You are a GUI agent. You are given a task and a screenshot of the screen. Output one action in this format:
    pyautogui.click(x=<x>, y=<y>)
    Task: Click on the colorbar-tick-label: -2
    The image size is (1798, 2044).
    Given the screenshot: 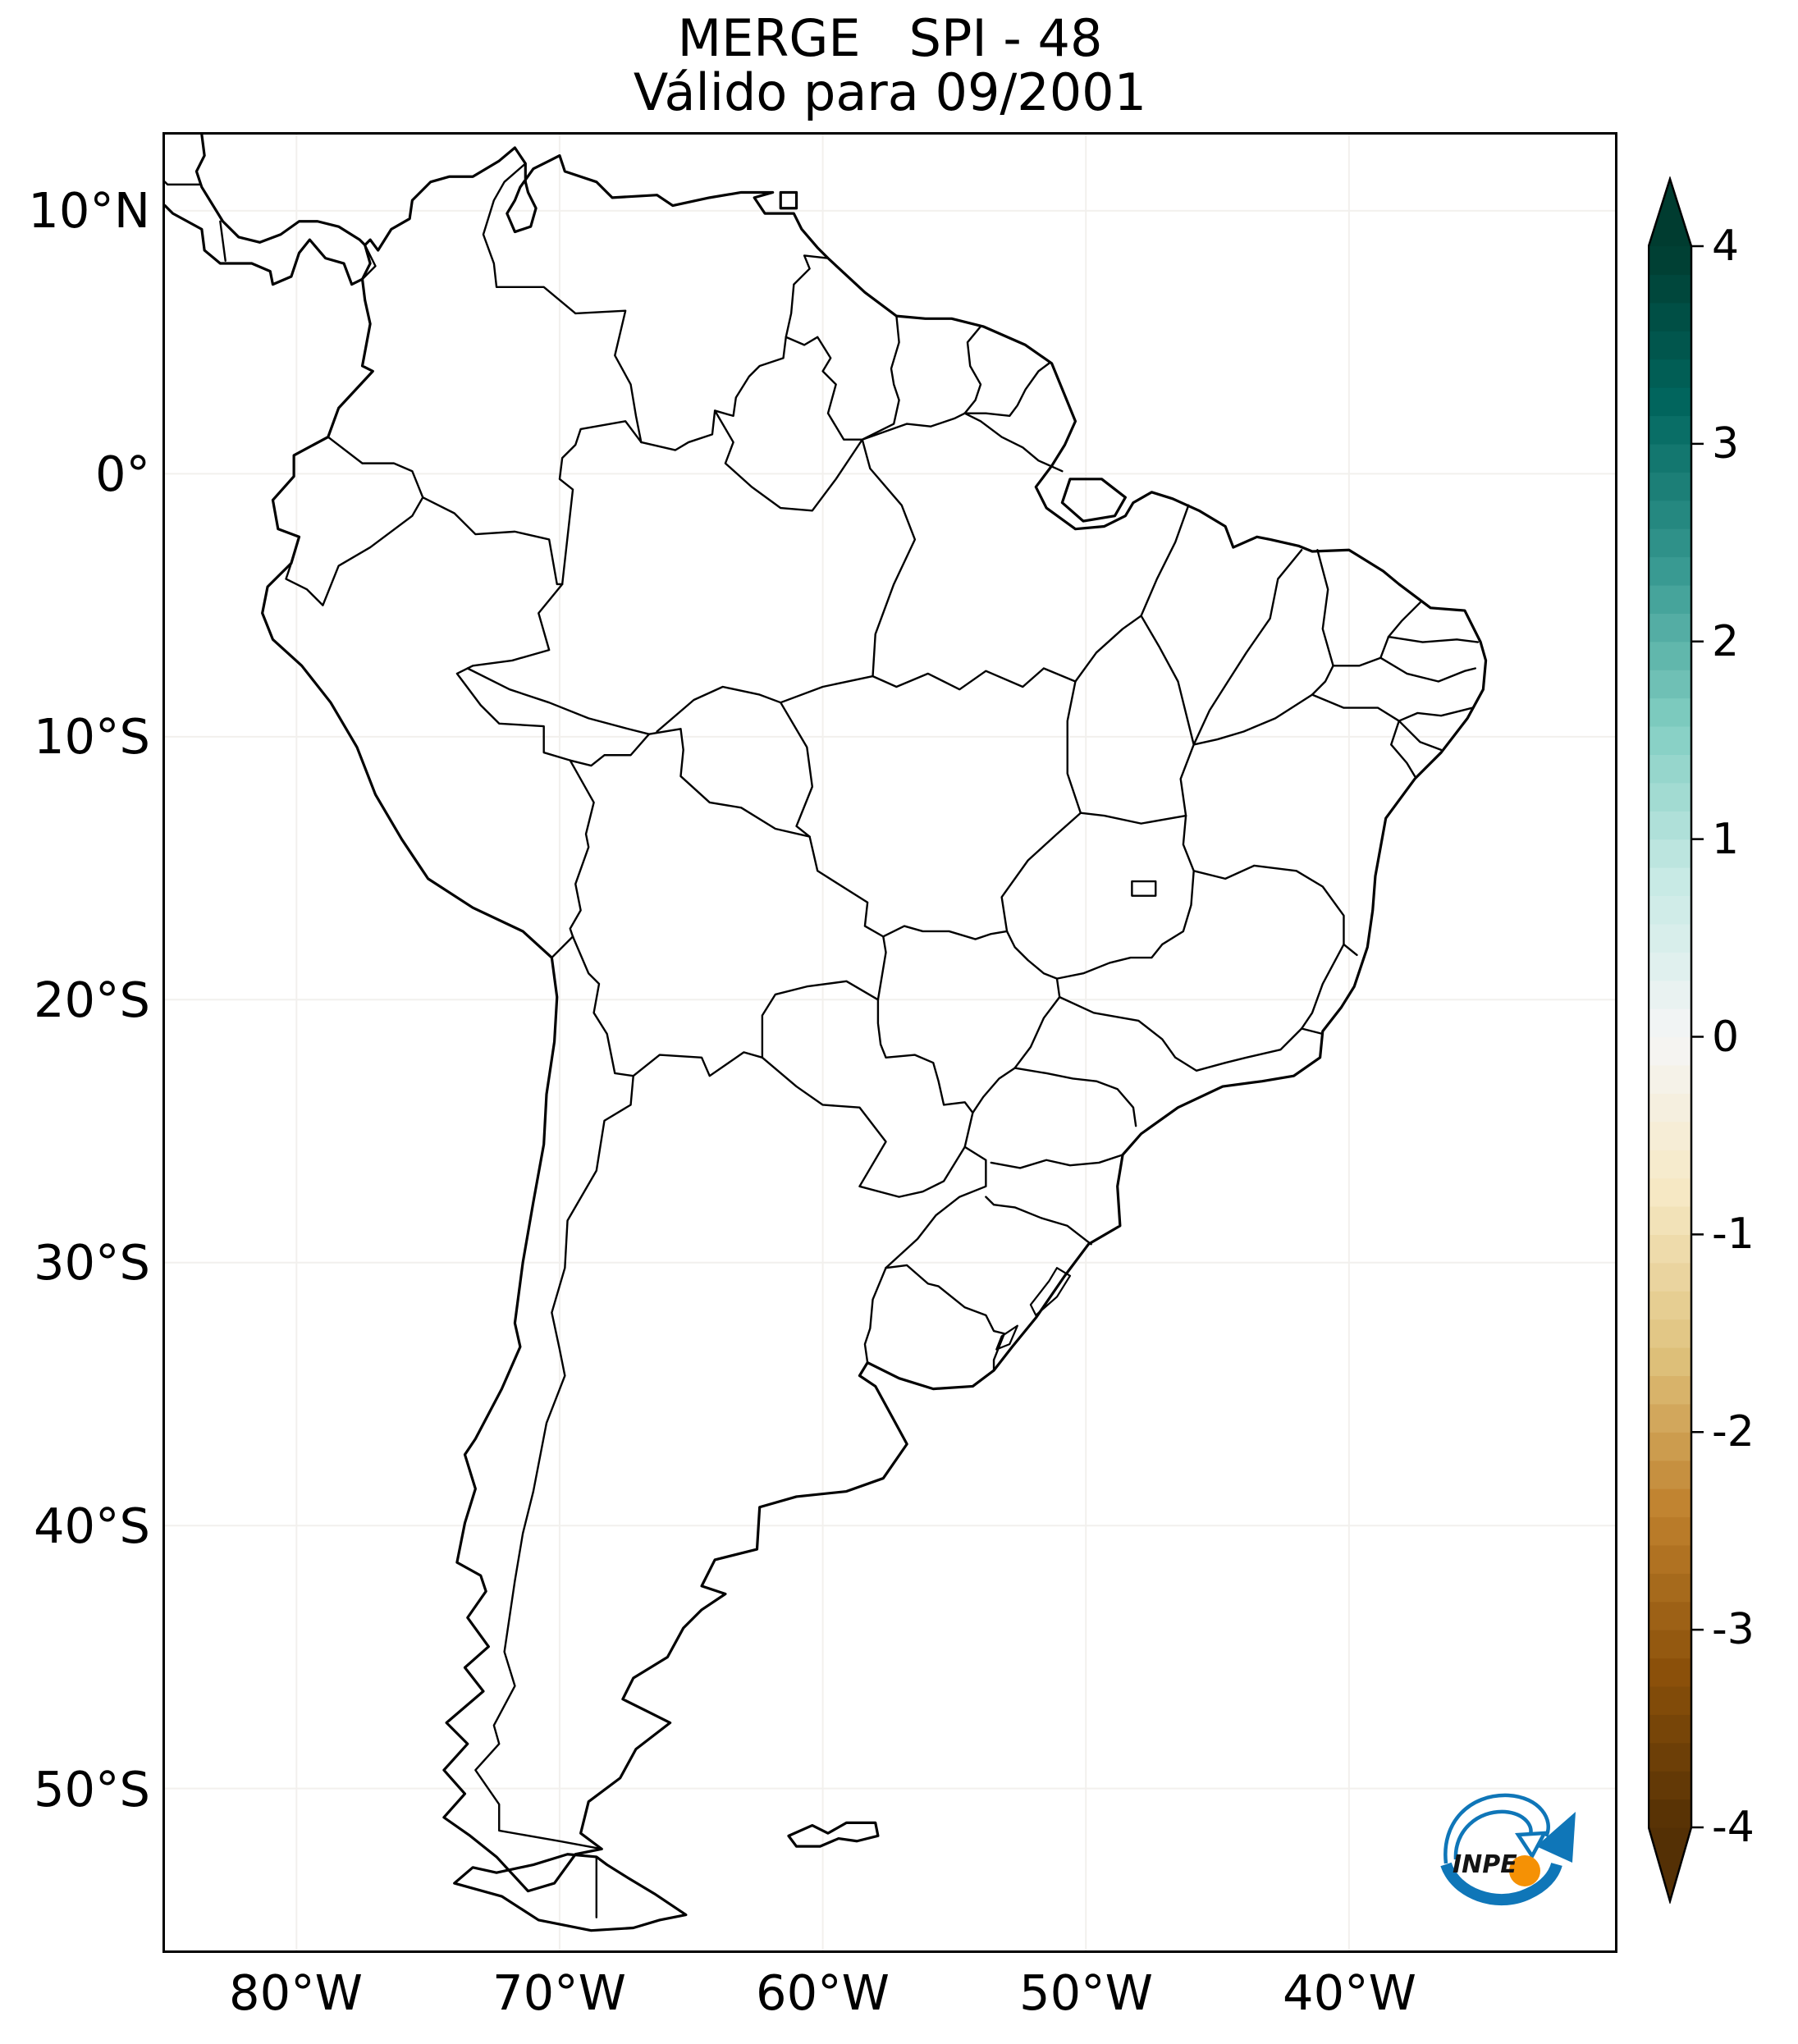 What is the action you would take?
    pyautogui.click(x=1733, y=1432)
    